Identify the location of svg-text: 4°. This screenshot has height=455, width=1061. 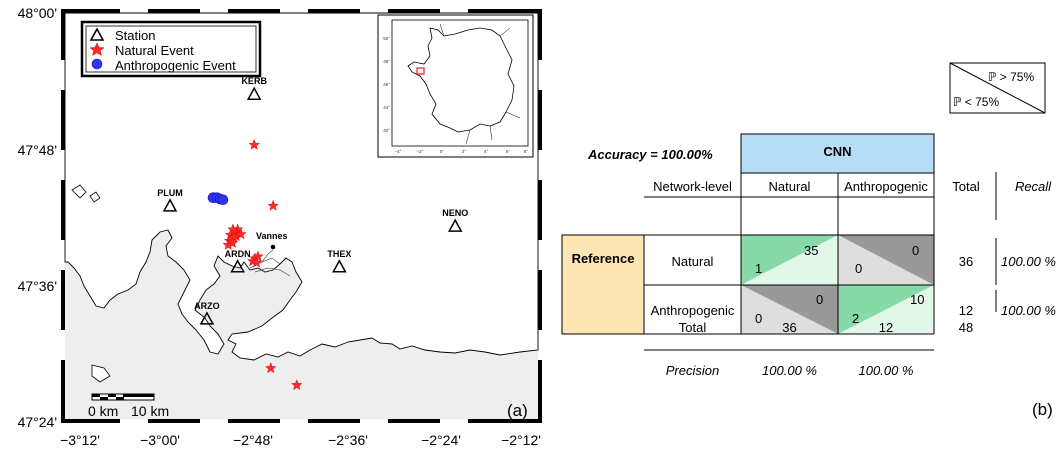
(486, 151).